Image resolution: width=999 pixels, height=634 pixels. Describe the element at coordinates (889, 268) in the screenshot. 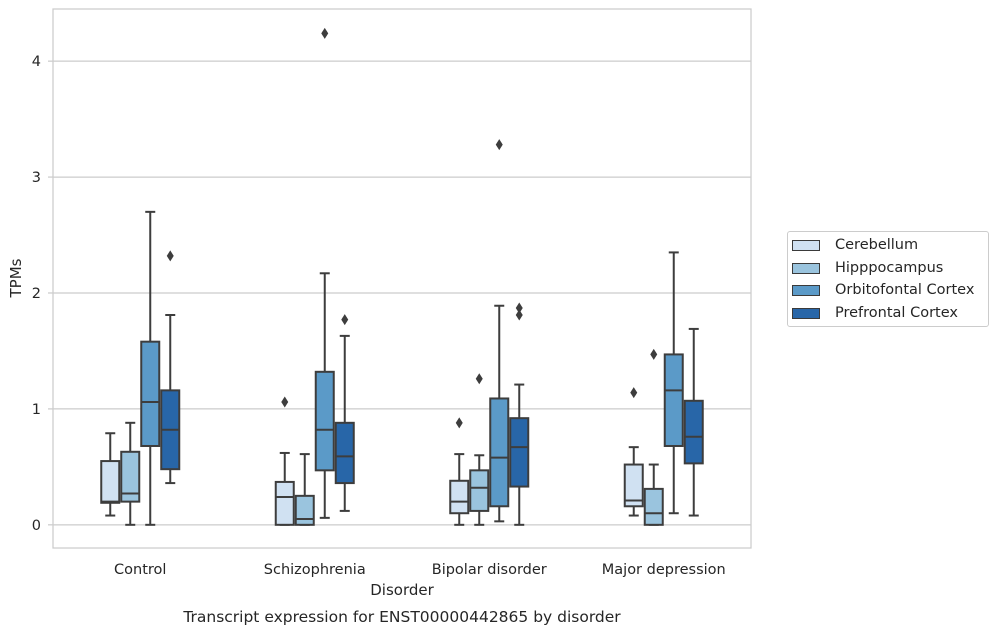

I see `legend-label-hippocampus: Hipppocampus` at that location.